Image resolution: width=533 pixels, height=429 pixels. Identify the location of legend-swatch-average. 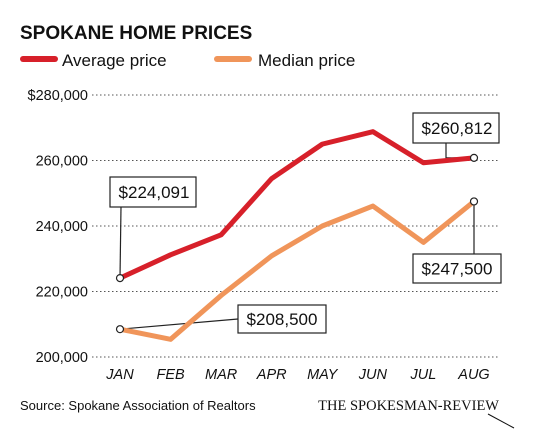
(39, 59).